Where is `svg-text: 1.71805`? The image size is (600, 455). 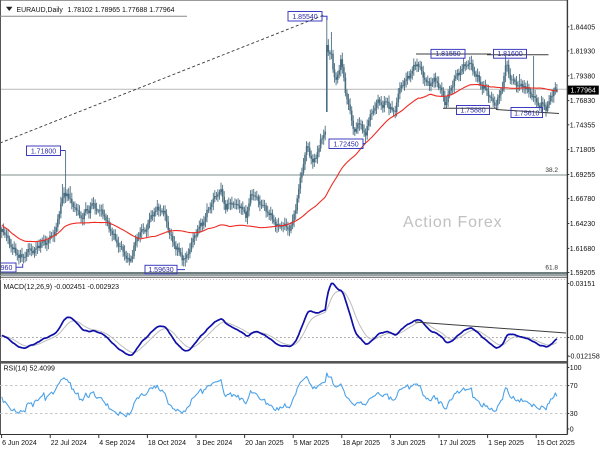
svg-text: 1.71805 is located at coordinates (582, 150).